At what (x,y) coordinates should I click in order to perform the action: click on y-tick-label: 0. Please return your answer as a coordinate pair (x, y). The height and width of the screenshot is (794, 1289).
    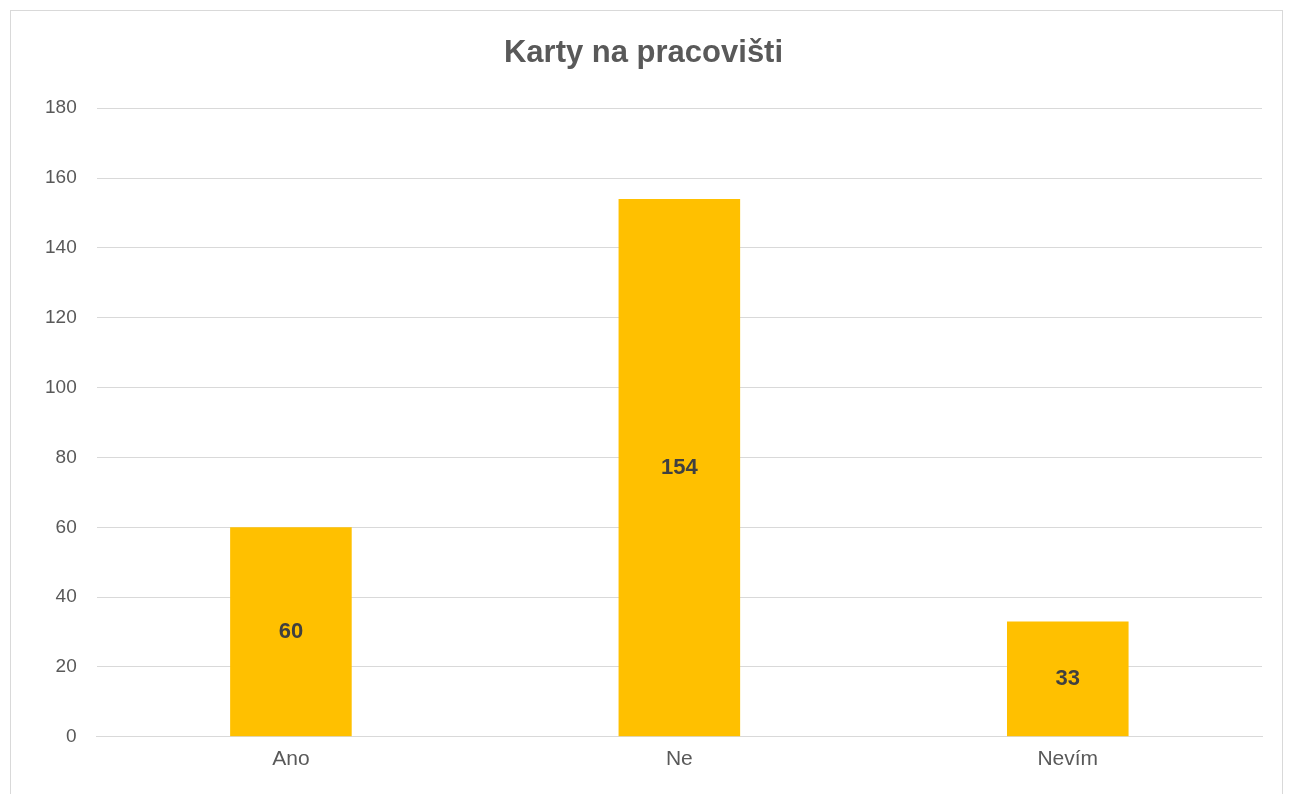
    Looking at the image, I should click on (71, 736).